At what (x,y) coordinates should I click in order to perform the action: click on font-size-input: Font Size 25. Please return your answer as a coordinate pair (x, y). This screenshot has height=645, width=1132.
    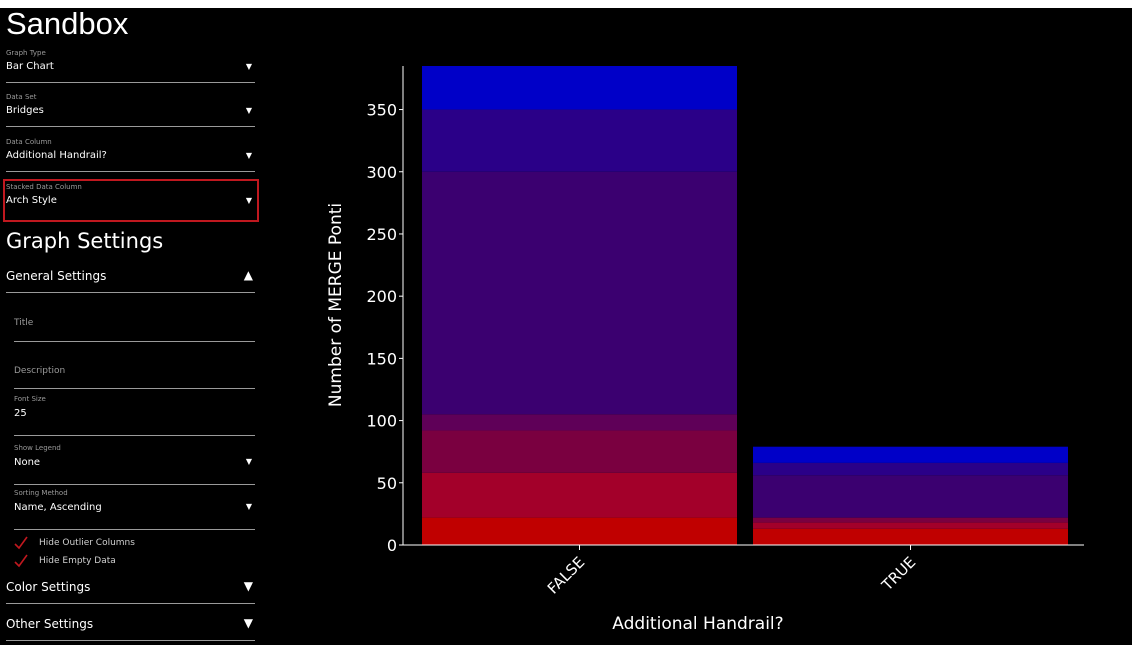
    Looking at the image, I should click on (134, 416).